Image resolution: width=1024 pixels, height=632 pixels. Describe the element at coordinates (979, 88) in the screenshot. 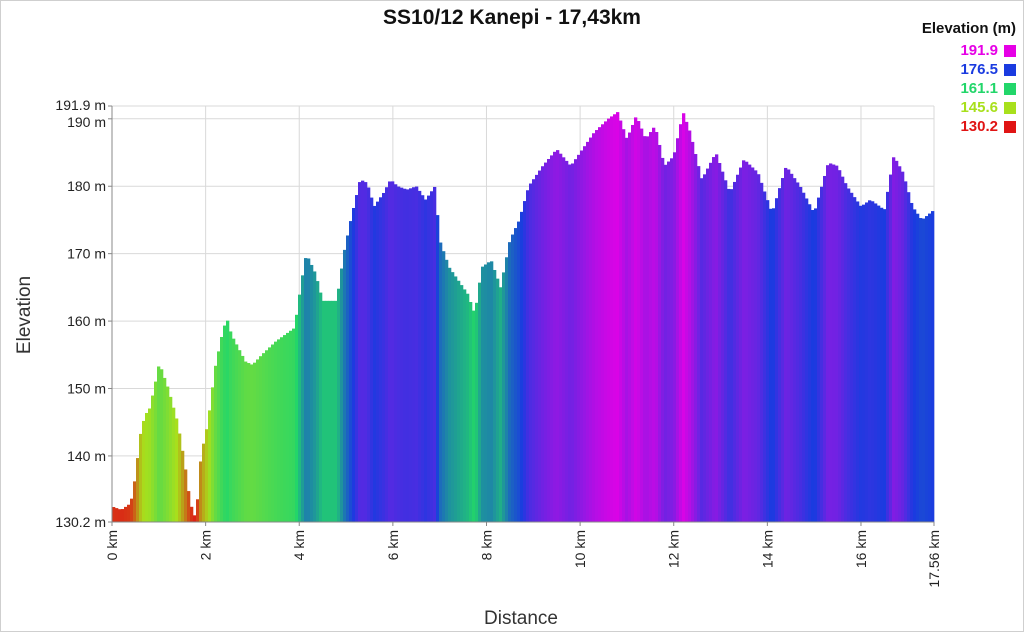

I see `legend-label: 161.1` at that location.